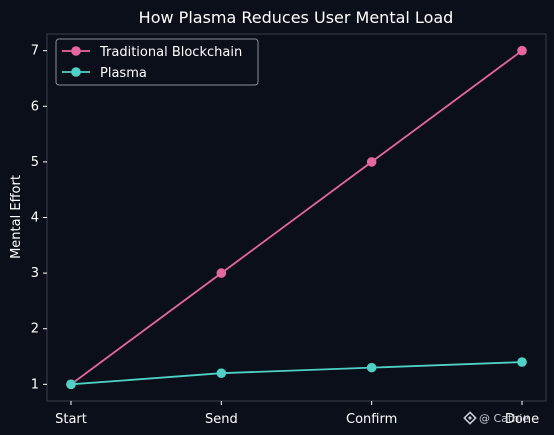  I want to click on legend-entry: Traditional Blockchain, so click(152, 52).